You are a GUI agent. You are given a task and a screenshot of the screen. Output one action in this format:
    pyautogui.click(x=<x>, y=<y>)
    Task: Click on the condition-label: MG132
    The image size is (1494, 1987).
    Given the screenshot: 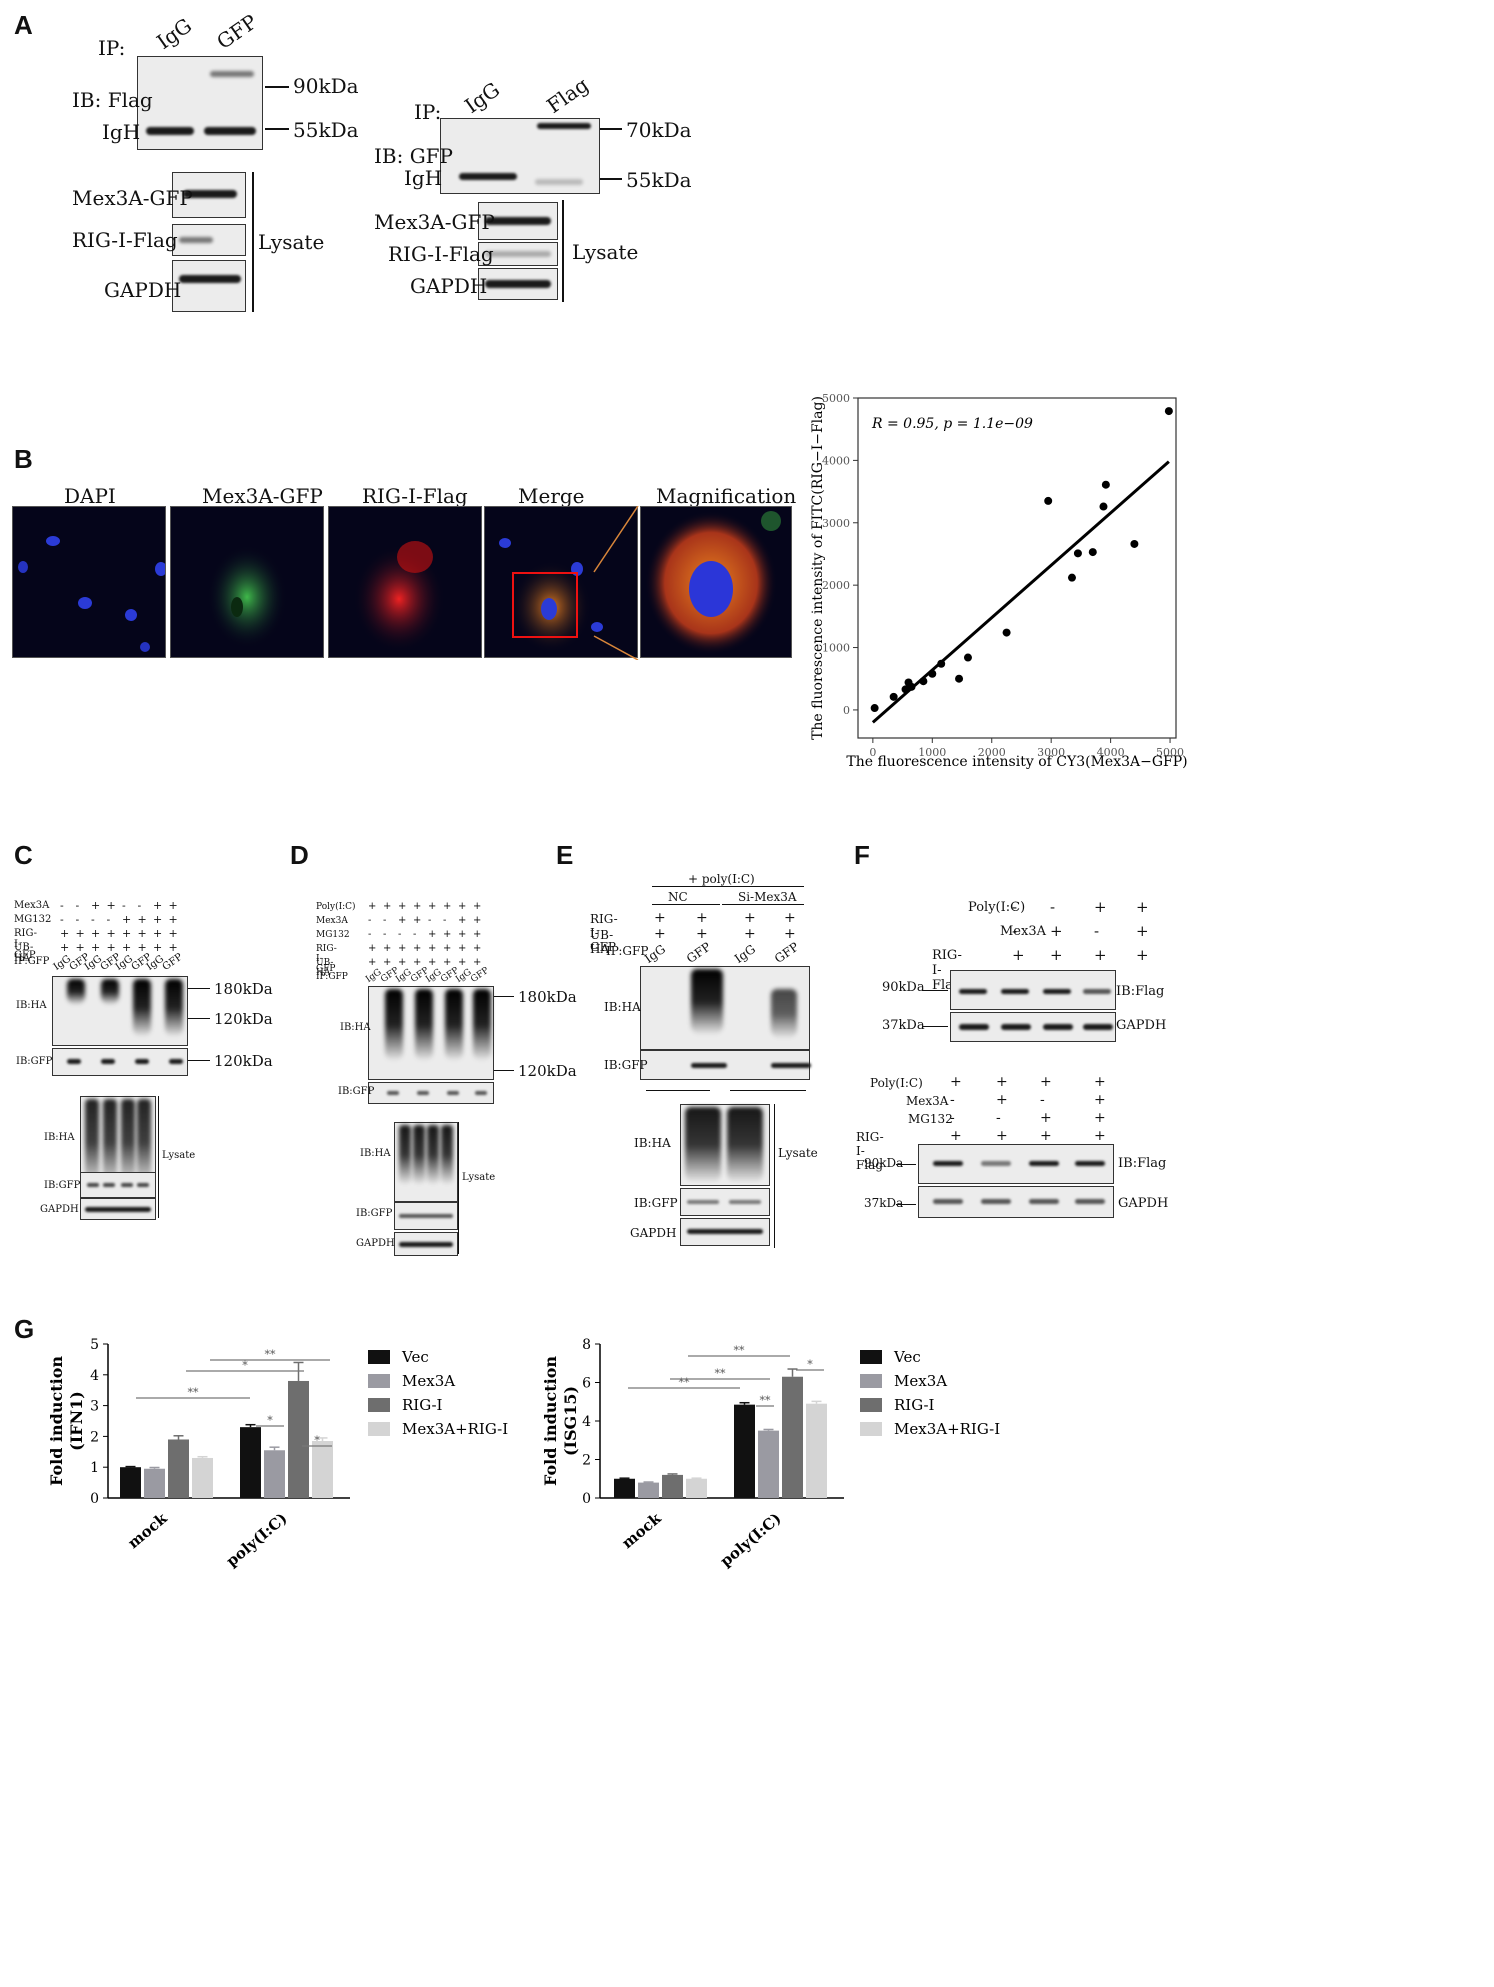 What is the action you would take?
    pyautogui.click(x=333, y=935)
    